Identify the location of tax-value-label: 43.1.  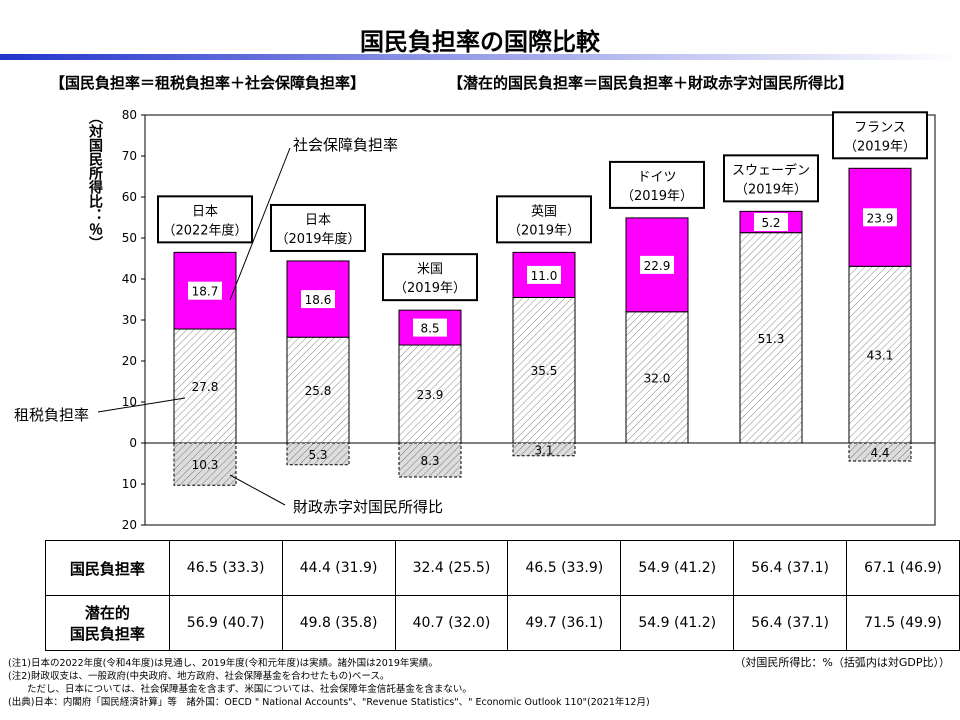
(880, 356).